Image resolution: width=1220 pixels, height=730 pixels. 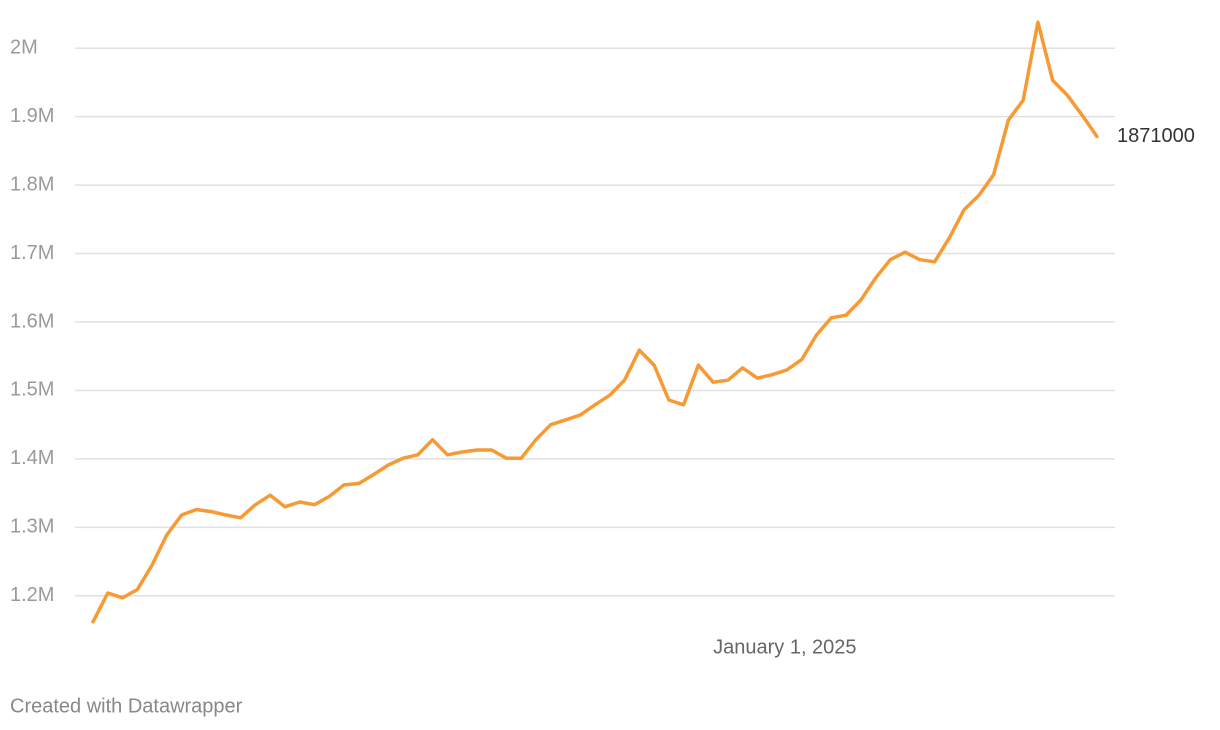 What do you see at coordinates (784, 647) in the screenshot?
I see `x-tick-label: January 1, 2025` at bounding box center [784, 647].